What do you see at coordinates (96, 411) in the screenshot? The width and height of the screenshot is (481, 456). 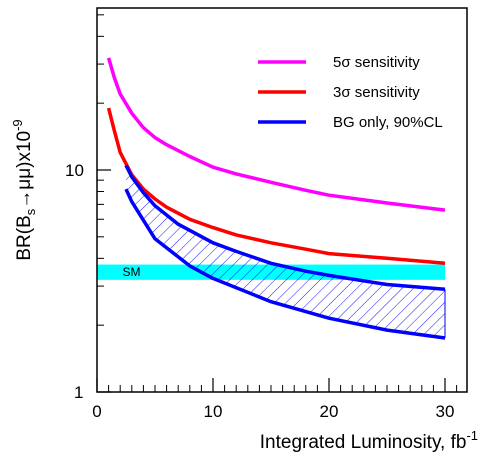 I see `x-tick-label: 0` at bounding box center [96, 411].